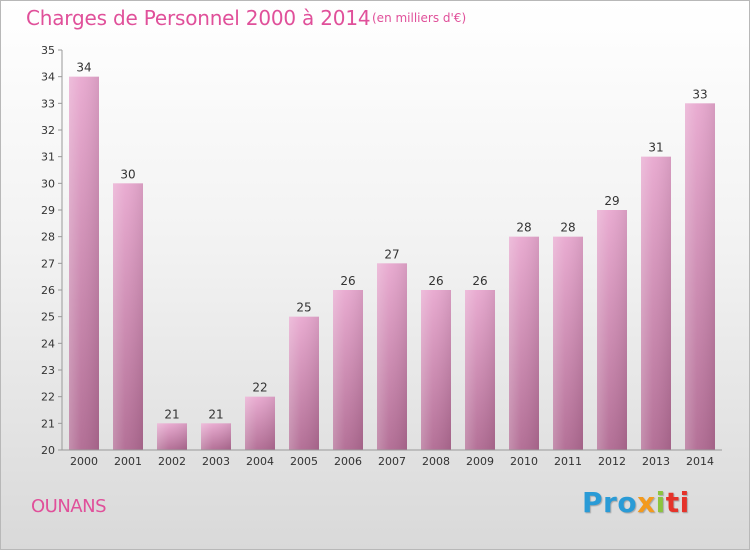 This screenshot has width=750, height=550. I want to click on y-tick-label-22: 22, so click(48, 397).